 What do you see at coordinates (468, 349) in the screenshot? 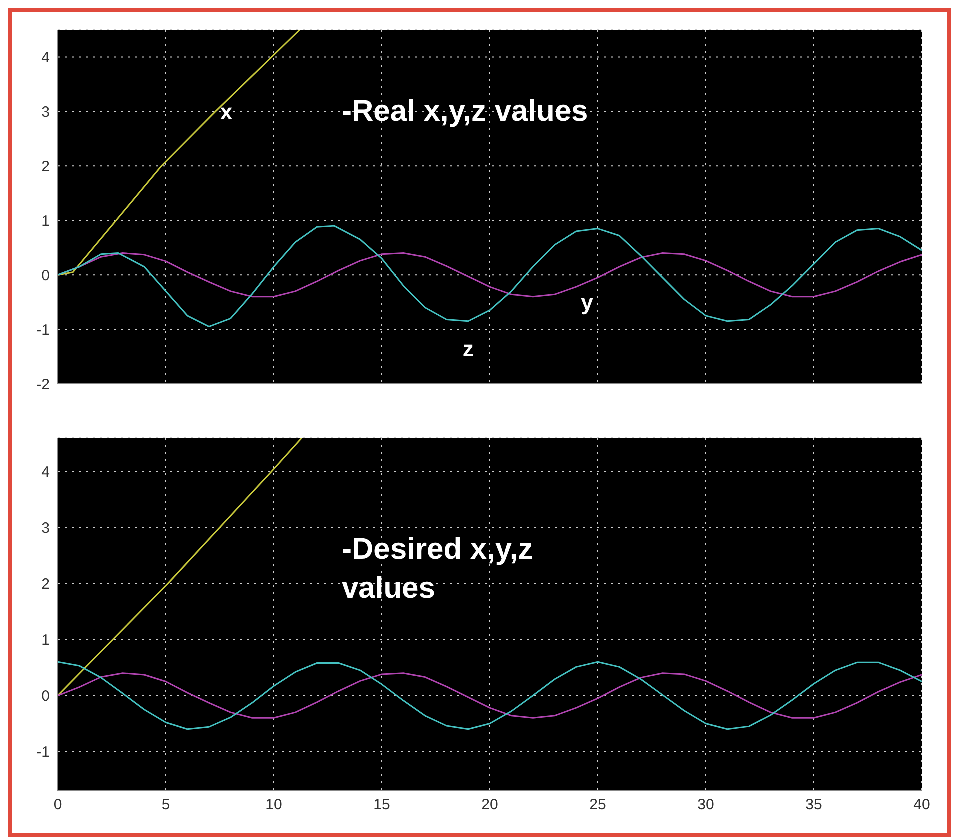
I see `series-label: z` at bounding box center [468, 349].